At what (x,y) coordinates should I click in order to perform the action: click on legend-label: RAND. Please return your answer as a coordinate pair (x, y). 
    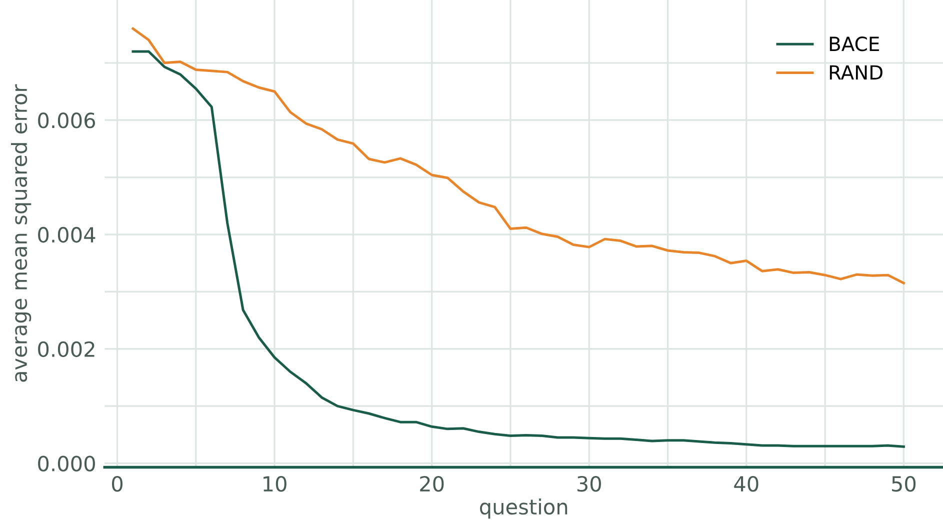
    Looking at the image, I should click on (856, 72).